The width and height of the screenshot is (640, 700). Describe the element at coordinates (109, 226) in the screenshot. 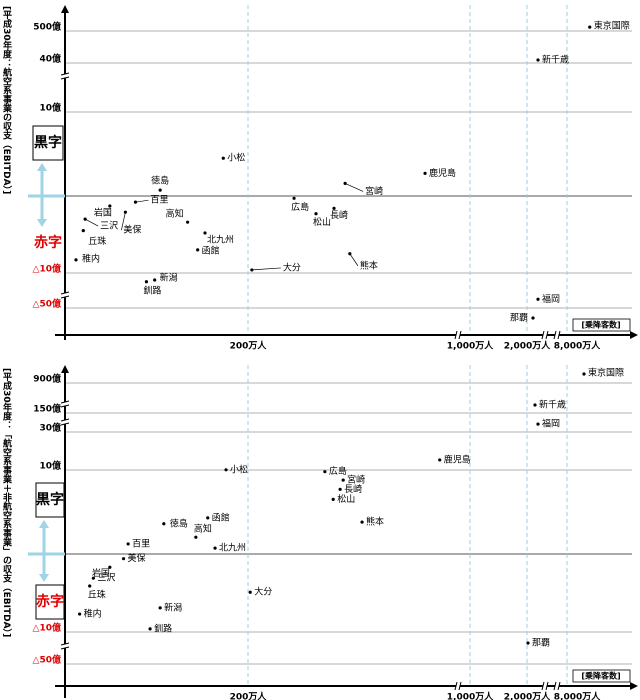

I see `point-label: 三沢` at that location.